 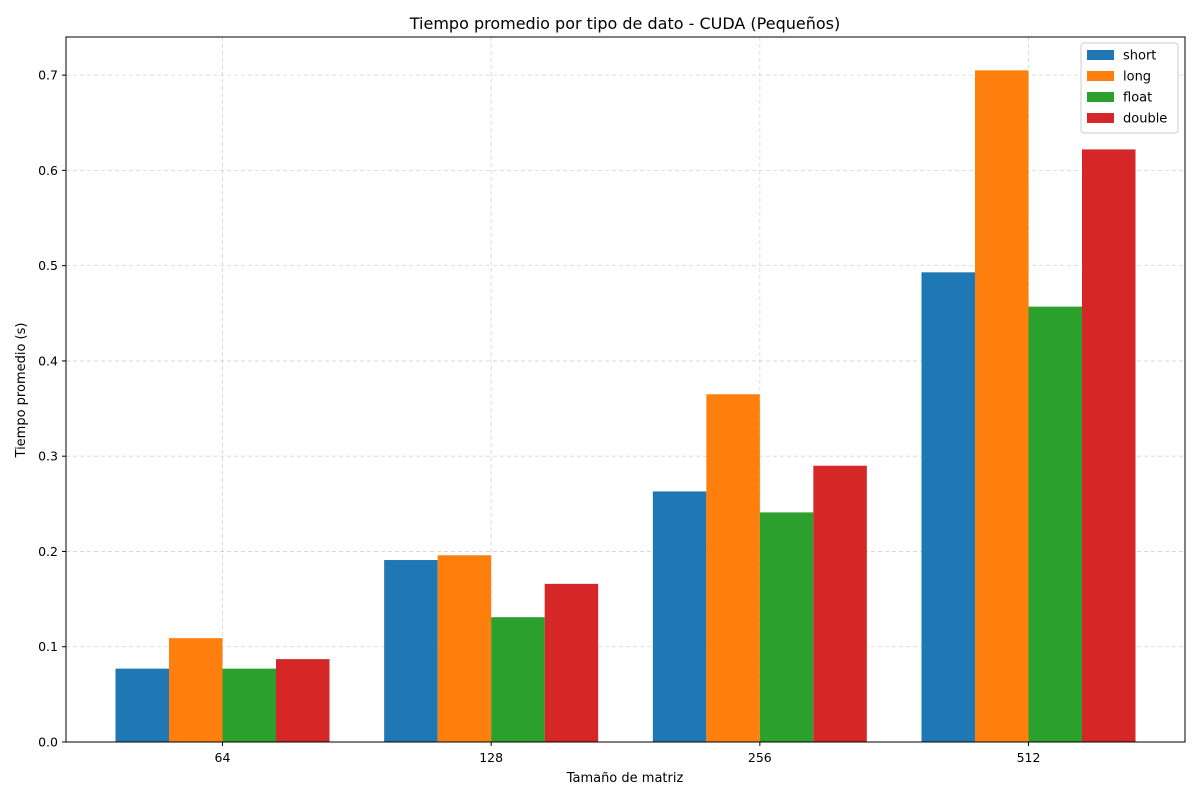 I want to click on legend-label-float: float, so click(x=1137, y=98).